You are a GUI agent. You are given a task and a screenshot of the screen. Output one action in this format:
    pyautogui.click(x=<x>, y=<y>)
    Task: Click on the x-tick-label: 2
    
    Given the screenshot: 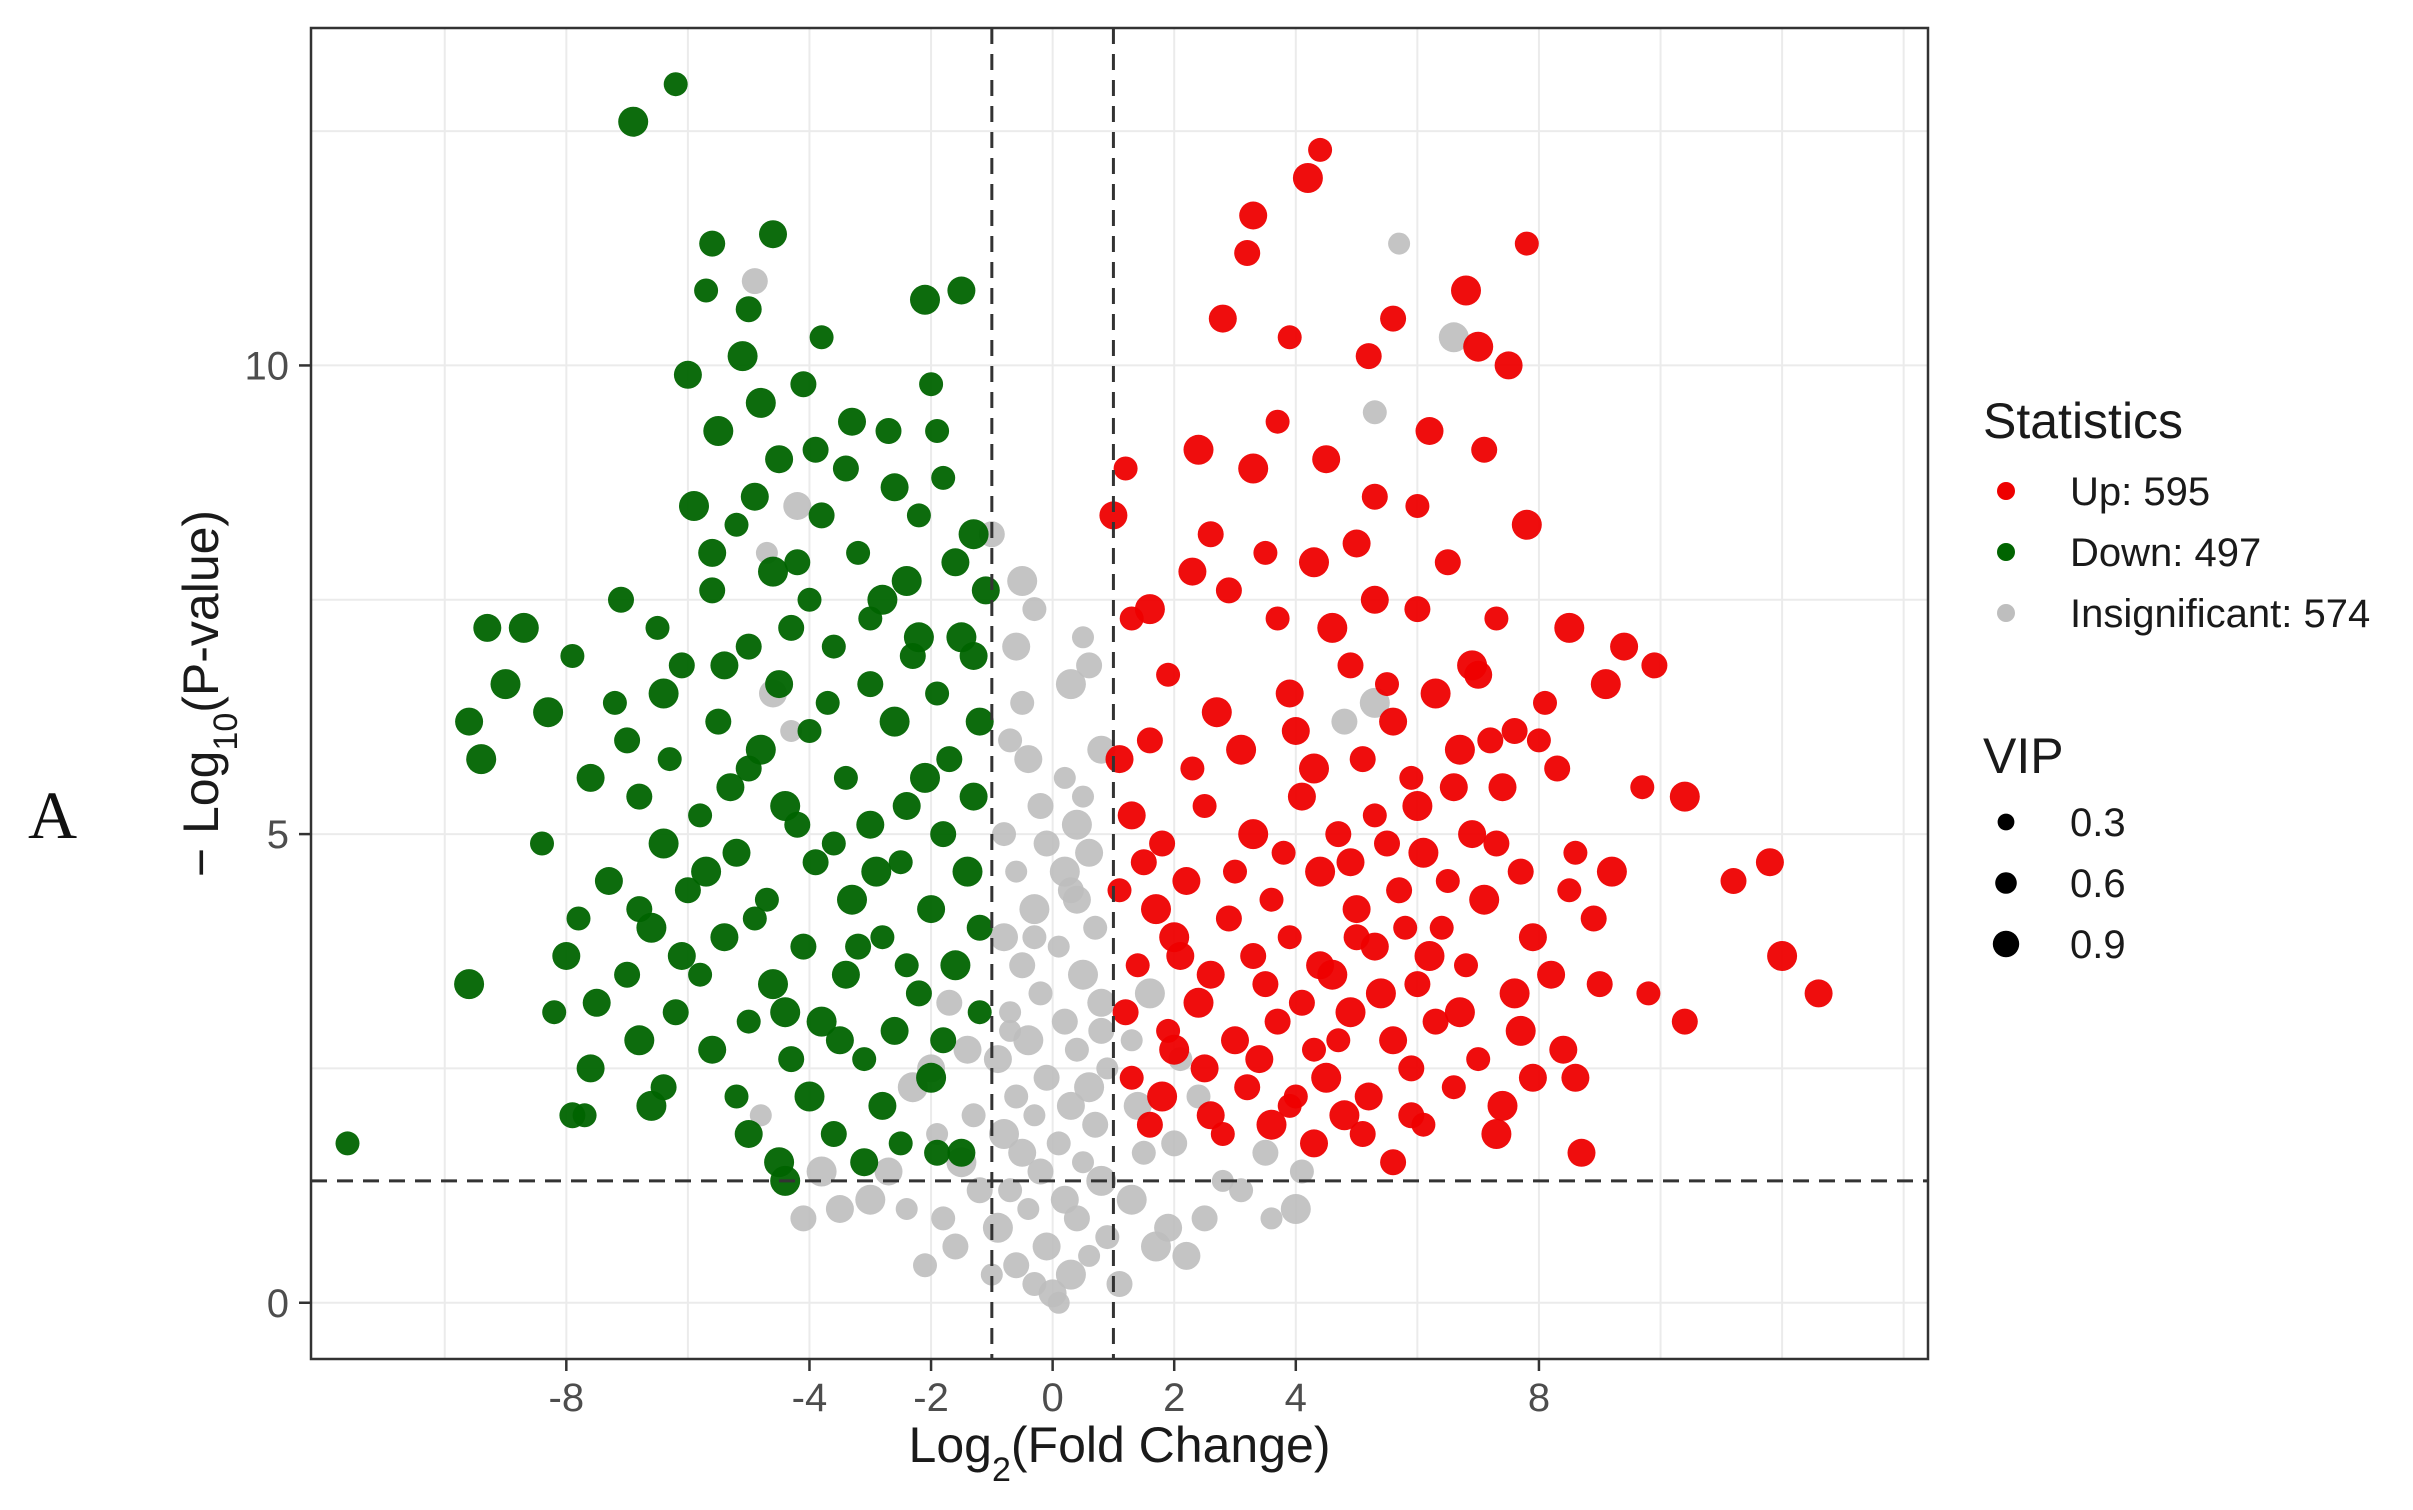 What is the action you would take?
    pyautogui.click(x=1174, y=1398)
    